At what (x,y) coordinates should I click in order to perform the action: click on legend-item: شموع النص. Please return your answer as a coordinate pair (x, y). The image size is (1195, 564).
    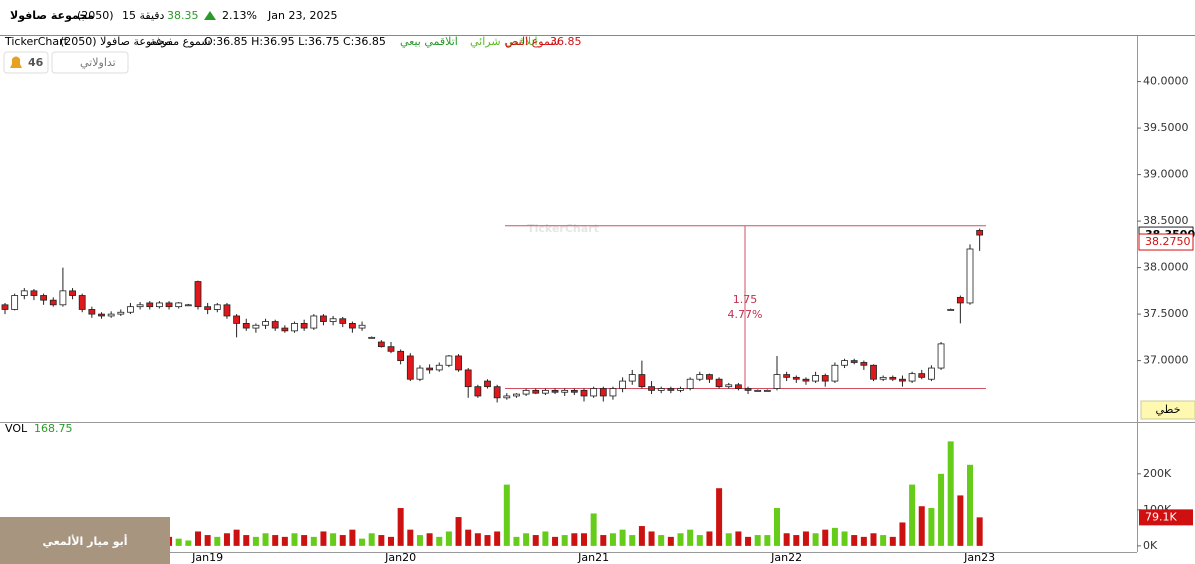
    Looking at the image, I should click on (532, 41).